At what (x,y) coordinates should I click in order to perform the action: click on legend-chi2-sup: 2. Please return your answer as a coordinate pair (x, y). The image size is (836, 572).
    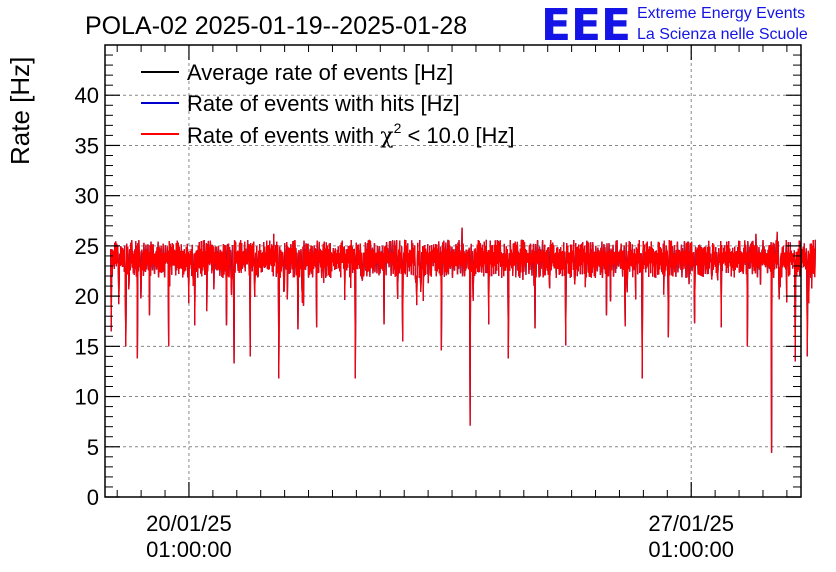
    Looking at the image, I should click on (398, 128).